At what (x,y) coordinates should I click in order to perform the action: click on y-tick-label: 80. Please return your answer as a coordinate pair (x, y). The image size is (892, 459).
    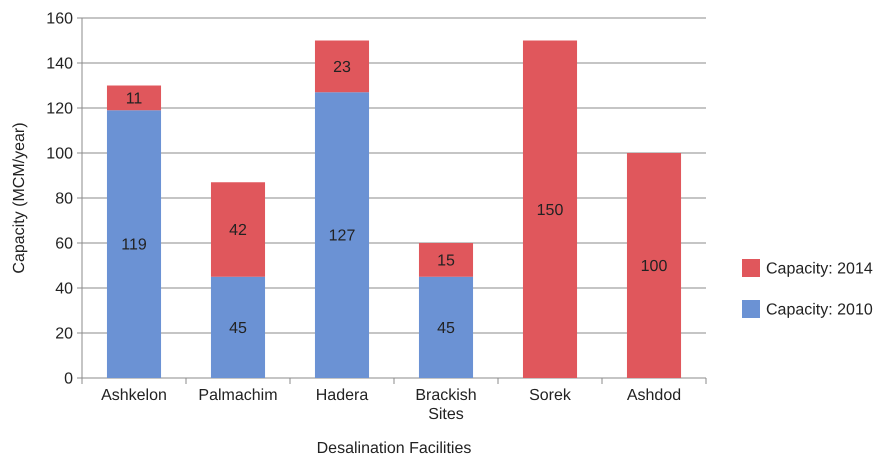
    Looking at the image, I should click on (64, 199).